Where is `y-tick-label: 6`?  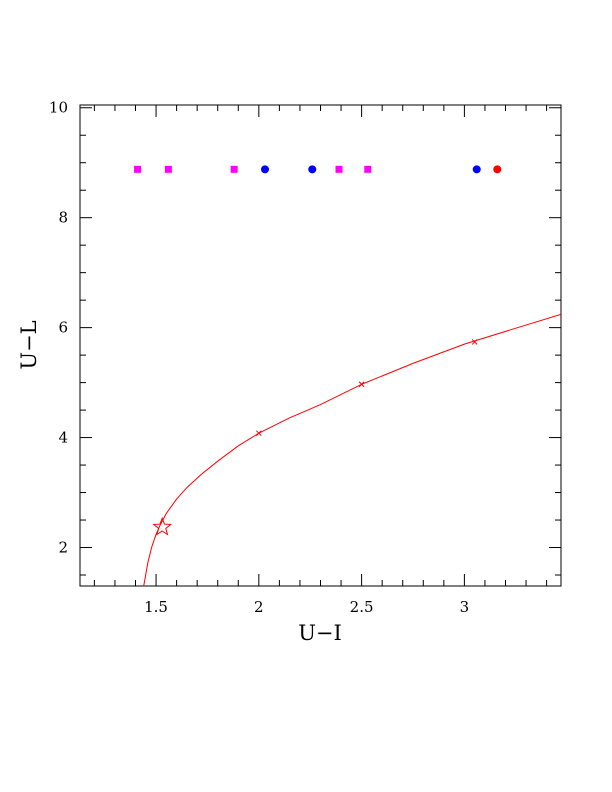 y-tick-label: 6 is located at coordinates (63, 328).